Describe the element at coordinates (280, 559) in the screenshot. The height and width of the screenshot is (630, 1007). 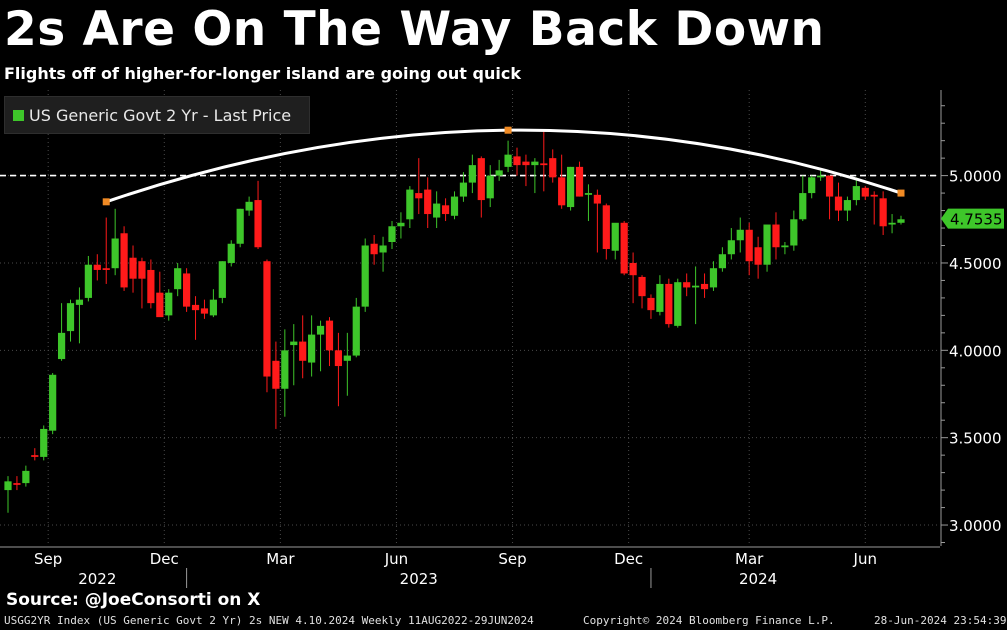
I see `x-month-label: Mar` at that location.